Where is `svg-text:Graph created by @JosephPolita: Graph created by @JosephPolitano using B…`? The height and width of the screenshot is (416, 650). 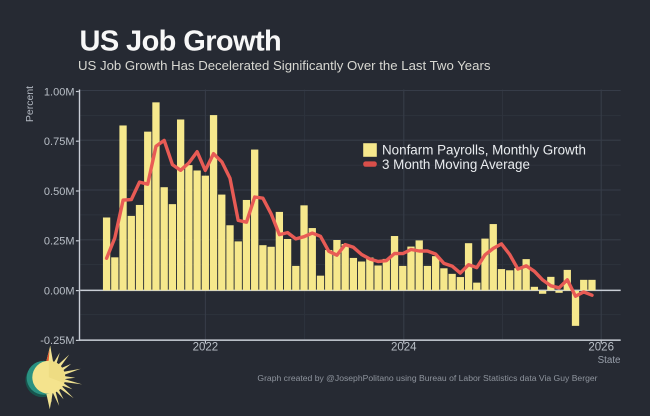 svg-text:Graph created by @JosephPolita: Graph created by @JosephPolitano using B… is located at coordinates (427, 378).